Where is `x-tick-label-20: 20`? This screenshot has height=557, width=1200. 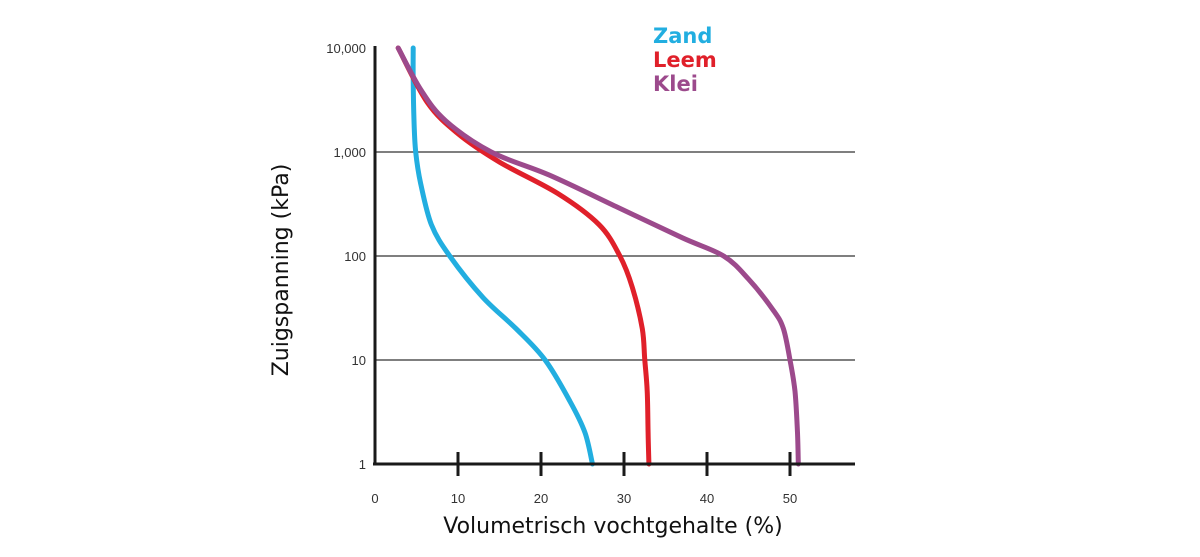
x-tick-label-20: 20 is located at coordinates (541, 498).